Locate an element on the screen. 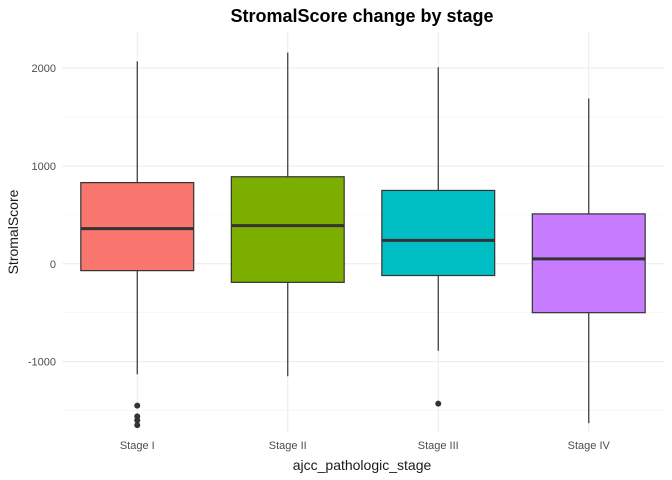 Image resolution: width=672 pixels, height=480 pixels. y-tick-label: -1000 is located at coordinates (42, 363).